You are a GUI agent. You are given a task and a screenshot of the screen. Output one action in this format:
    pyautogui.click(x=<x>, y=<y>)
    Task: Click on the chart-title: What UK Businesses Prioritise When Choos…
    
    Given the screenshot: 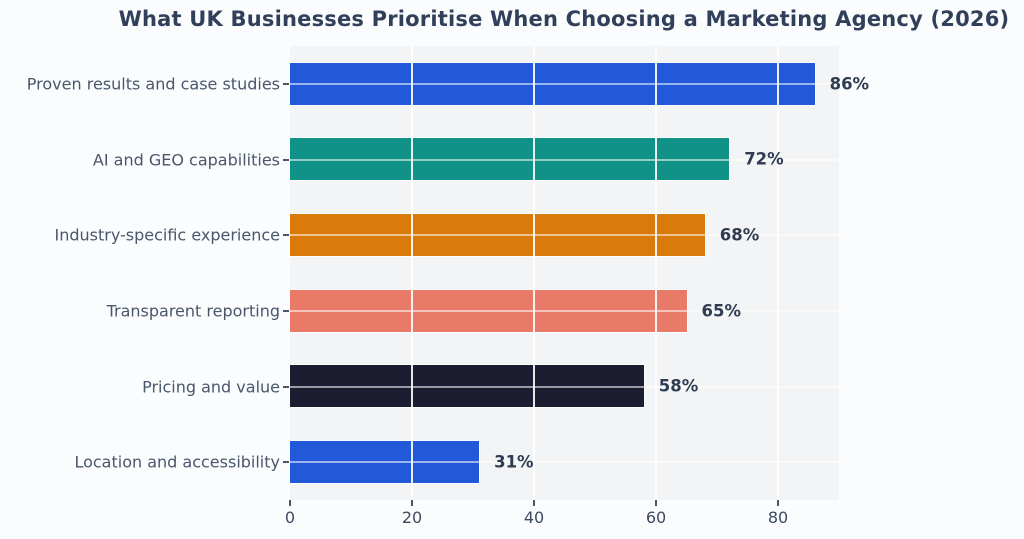 What is the action you would take?
    pyautogui.click(x=564, y=19)
    